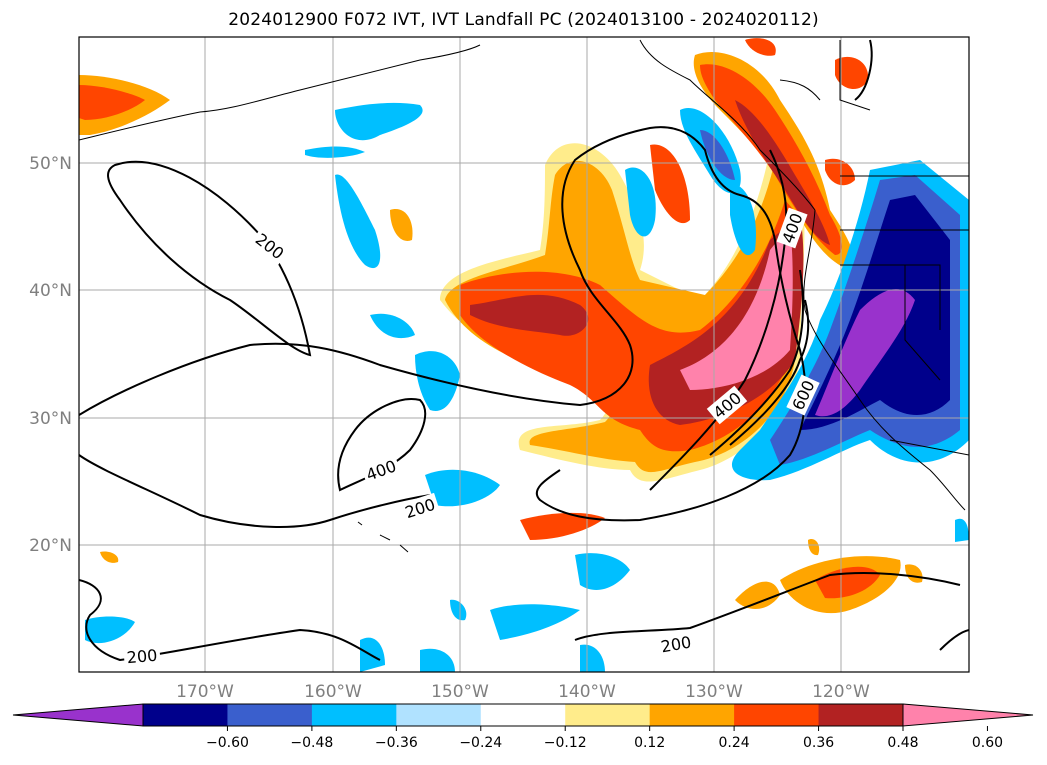  I want to click on colorbar-tick-label: 0.60, so click(987, 743).